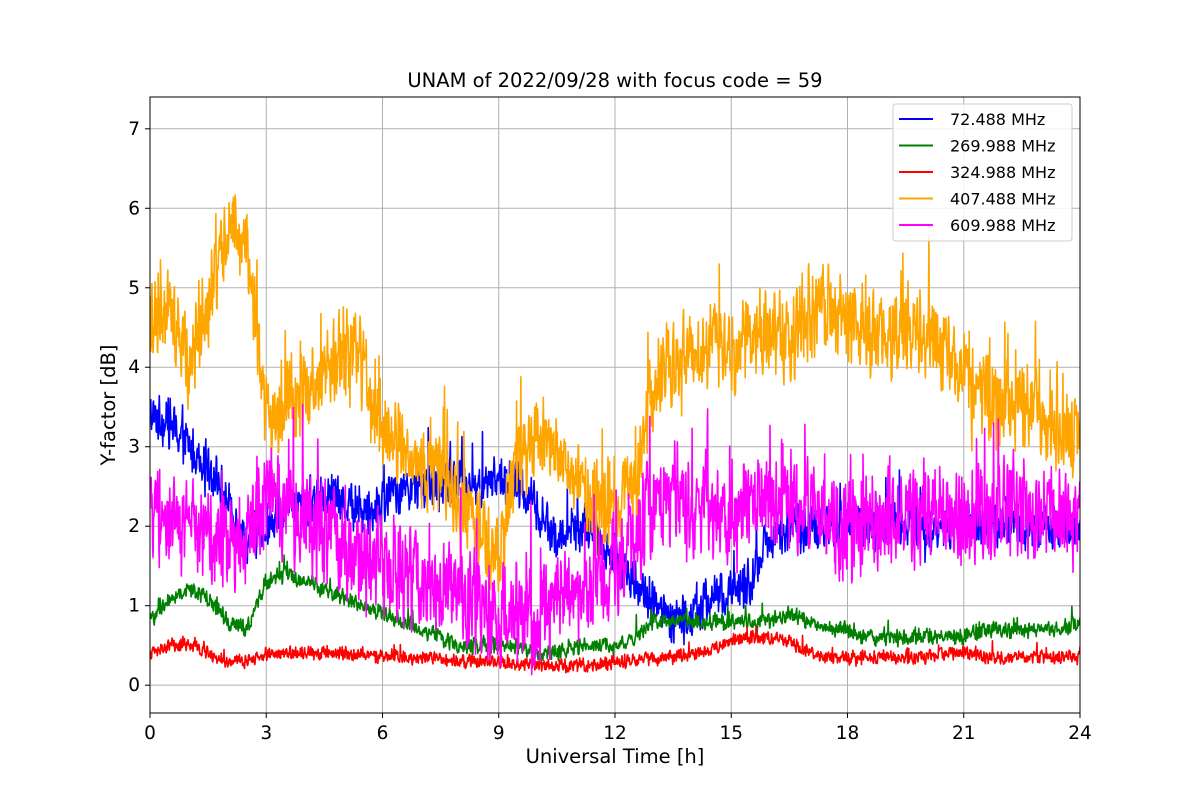 The height and width of the screenshot is (800, 1200). I want to click on x-tick-label: 15, so click(731, 733).